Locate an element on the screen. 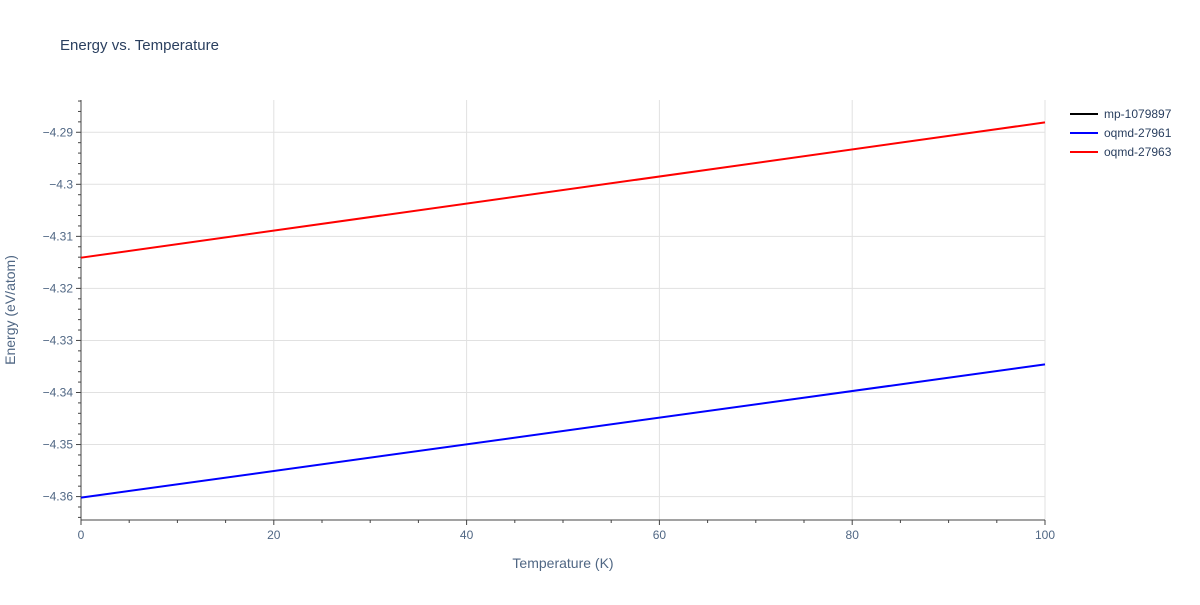  x-tick-label: 100 is located at coordinates (1045, 535).